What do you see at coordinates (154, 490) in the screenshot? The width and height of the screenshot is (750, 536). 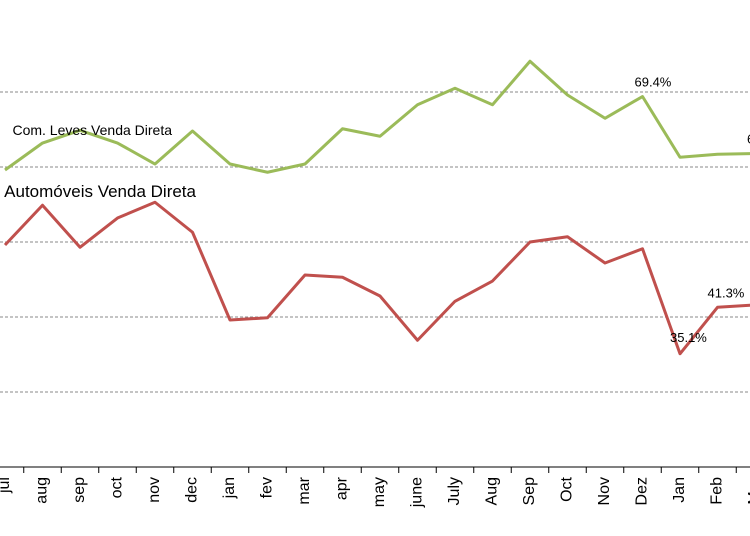 I see `x-tick-label: nov` at bounding box center [154, 490].